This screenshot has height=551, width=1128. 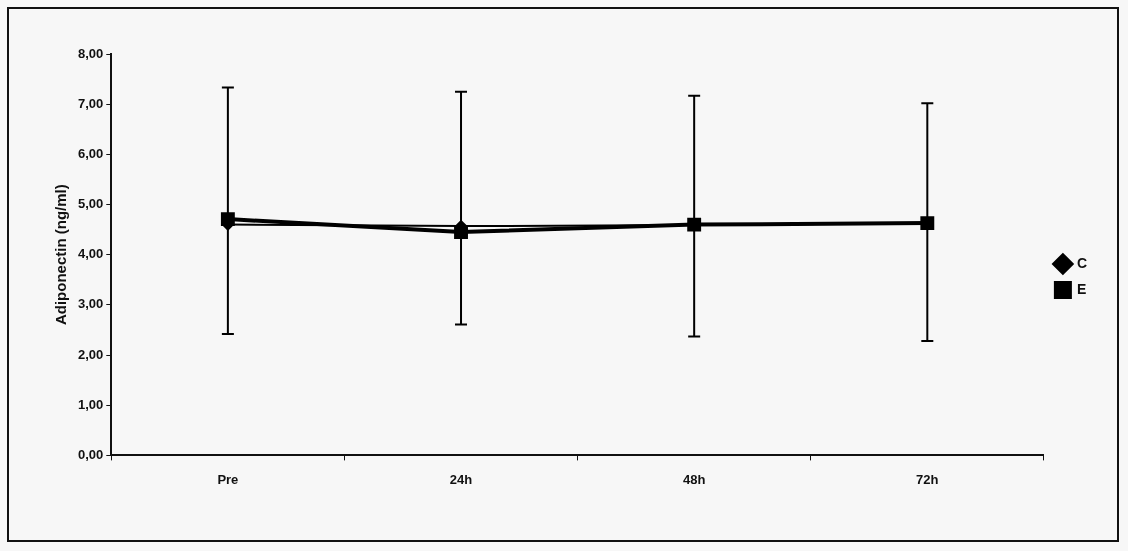 What do you see at coordinates (228, 479) in the screenshot?
I see `x-tick-label: Pre` at bounding box center [228, 479].